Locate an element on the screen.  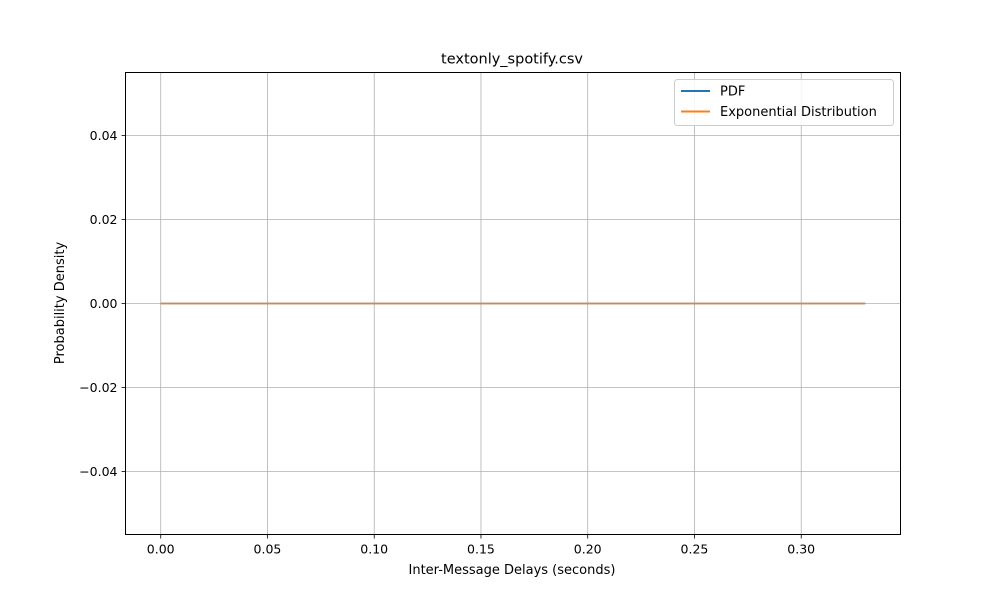
x-tick-label: 0.05 is located at coordinates (268, 549).